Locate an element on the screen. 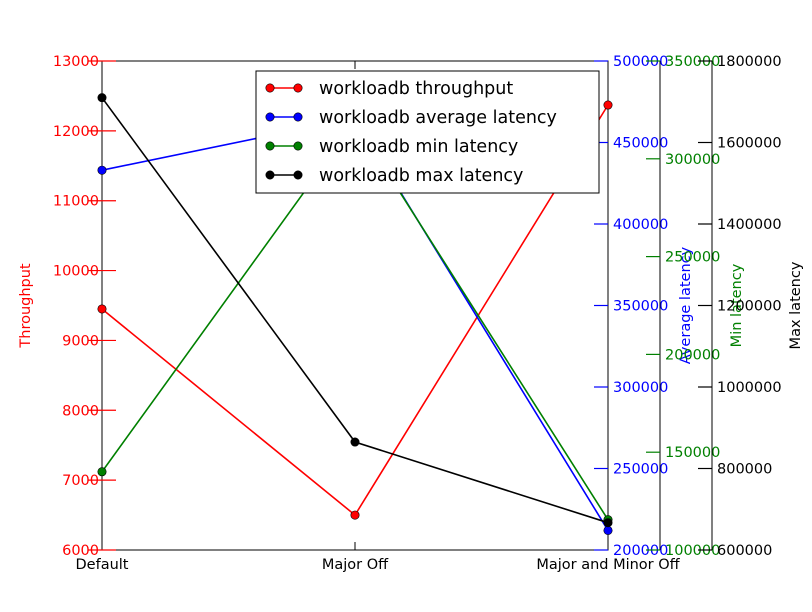 The height and width of the screenshot is (612, 812). throughput-y-tick-label: 8000 is located at coordinates (80, 411).